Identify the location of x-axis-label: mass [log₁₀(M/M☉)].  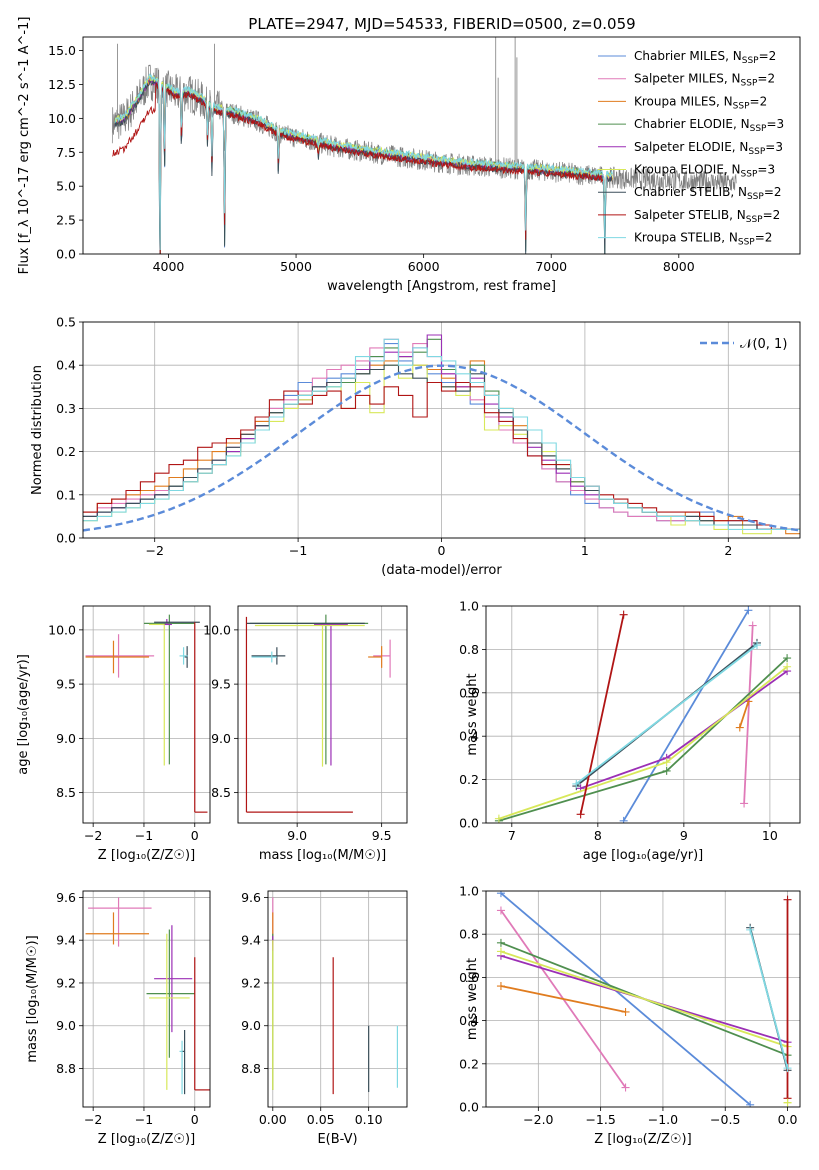
(322, 855).